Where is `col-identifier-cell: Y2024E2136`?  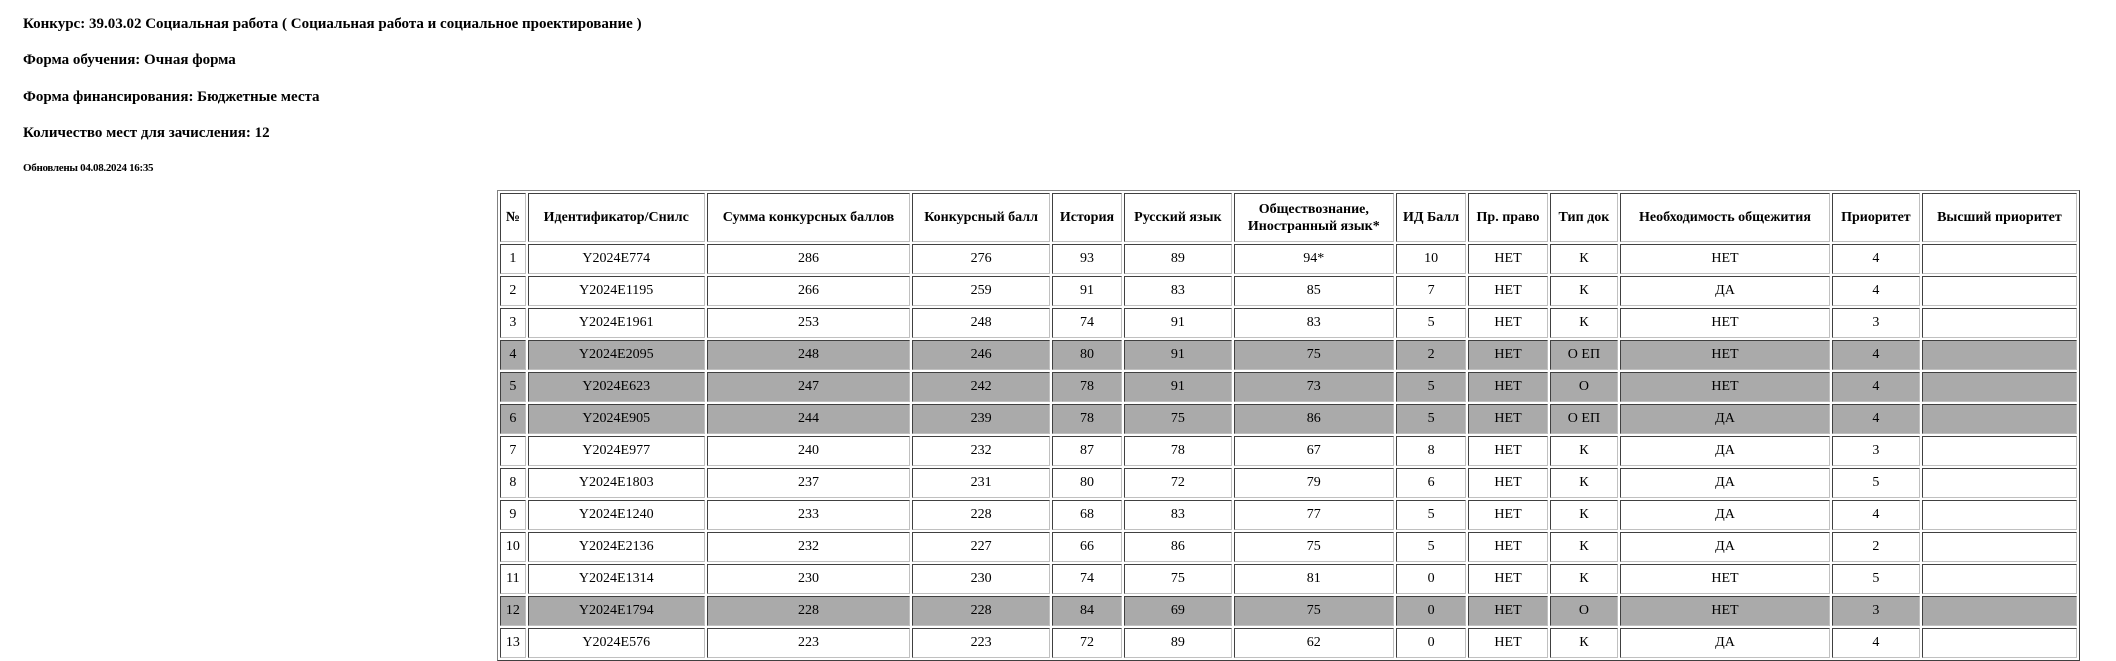
col-identifier-cell: Y2024E2136 is located at coordinates (616, 547).